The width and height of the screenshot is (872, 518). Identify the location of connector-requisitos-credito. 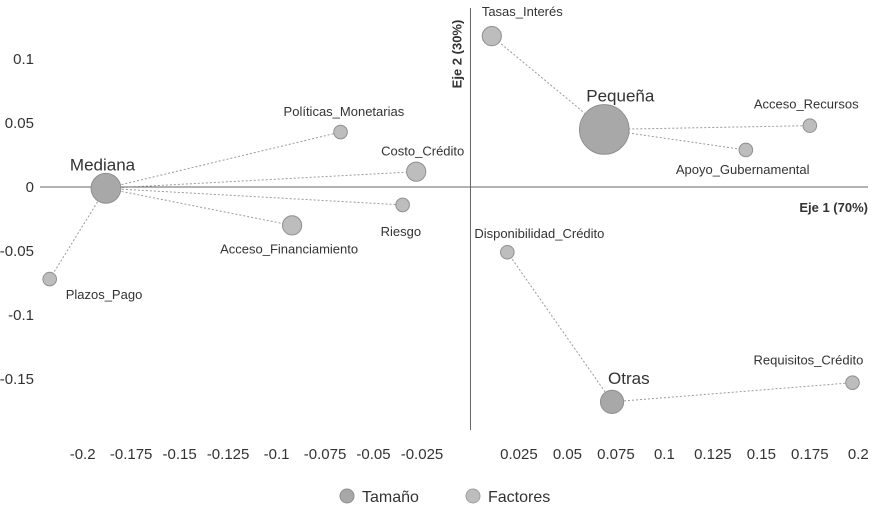
(732, 392).